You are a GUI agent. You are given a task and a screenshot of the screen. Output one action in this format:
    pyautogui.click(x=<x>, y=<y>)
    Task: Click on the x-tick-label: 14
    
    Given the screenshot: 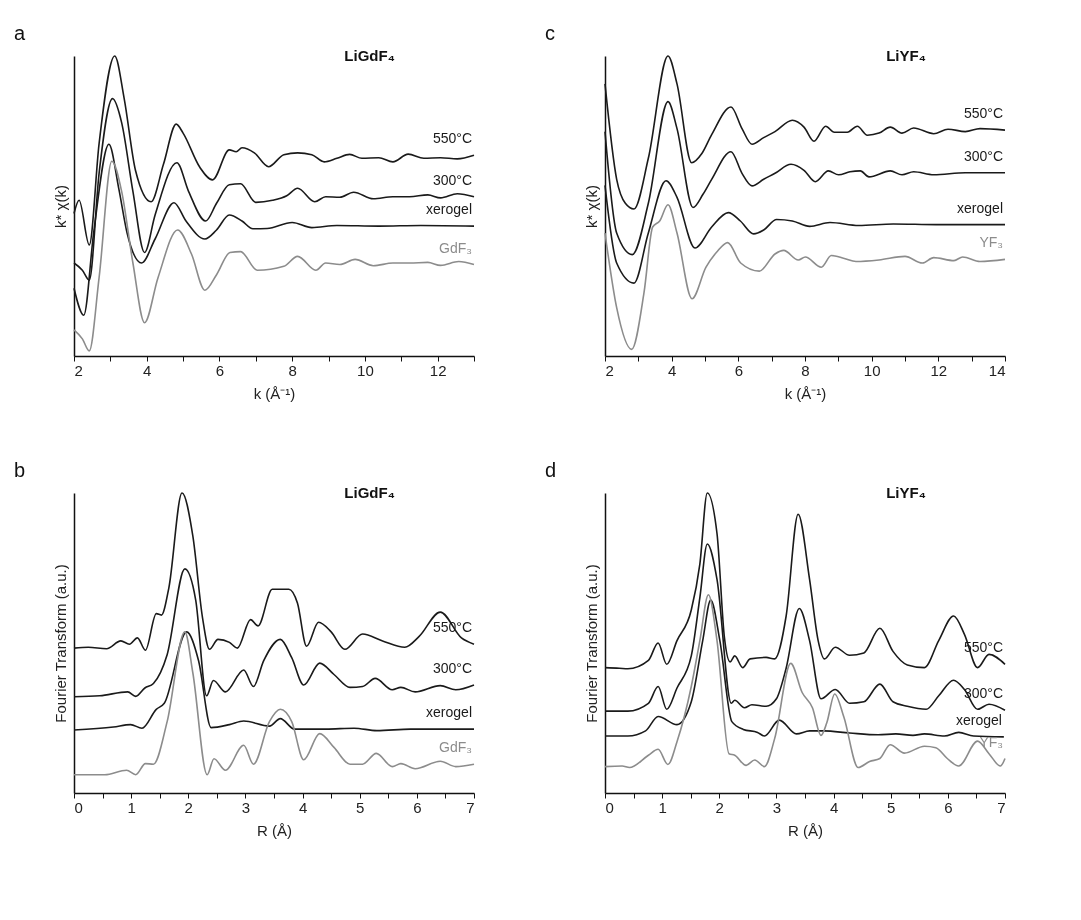 What is the action you would take?
    pyautogui.click(x=997, y=370)
    